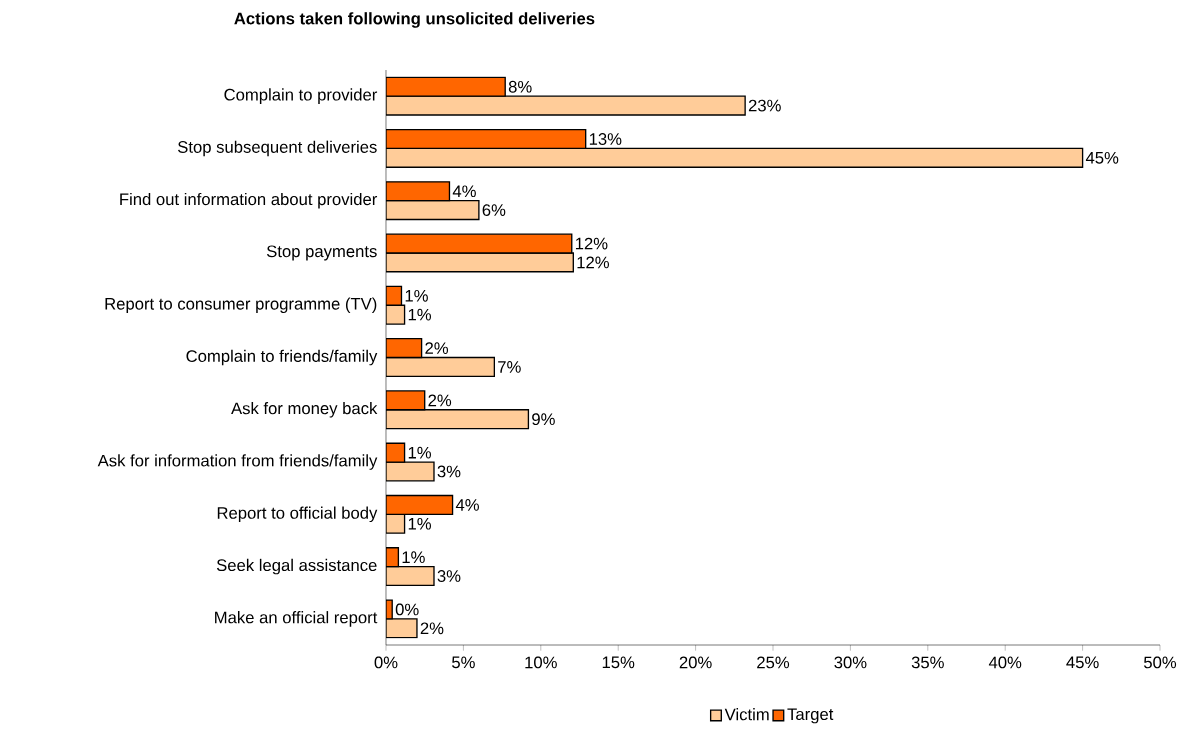  What do you see at coordinates (304, 410) in the screenshot?
I see `y-tick-label: Ask for money back` at bounding box center [304, 410].